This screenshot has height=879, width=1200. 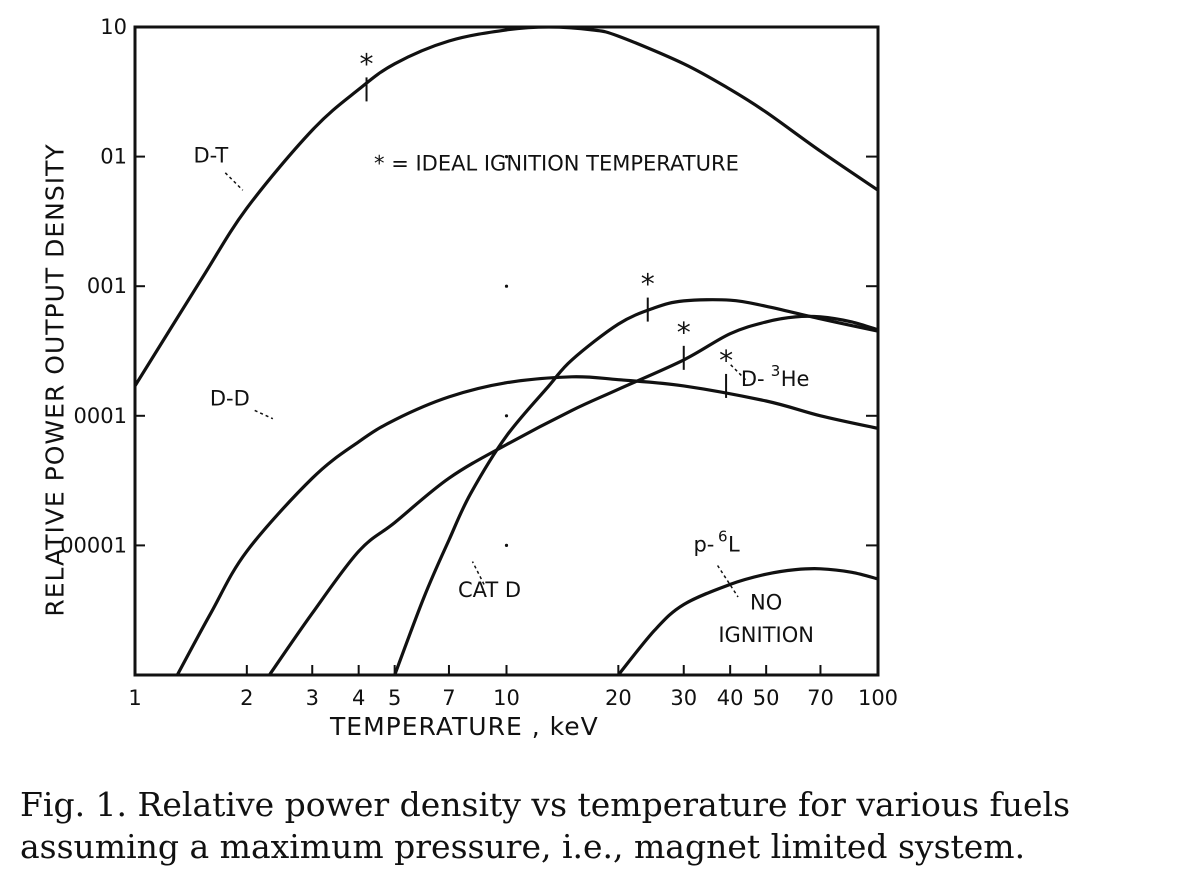 I want to click on label-li: L, so click(x=734, y=544).